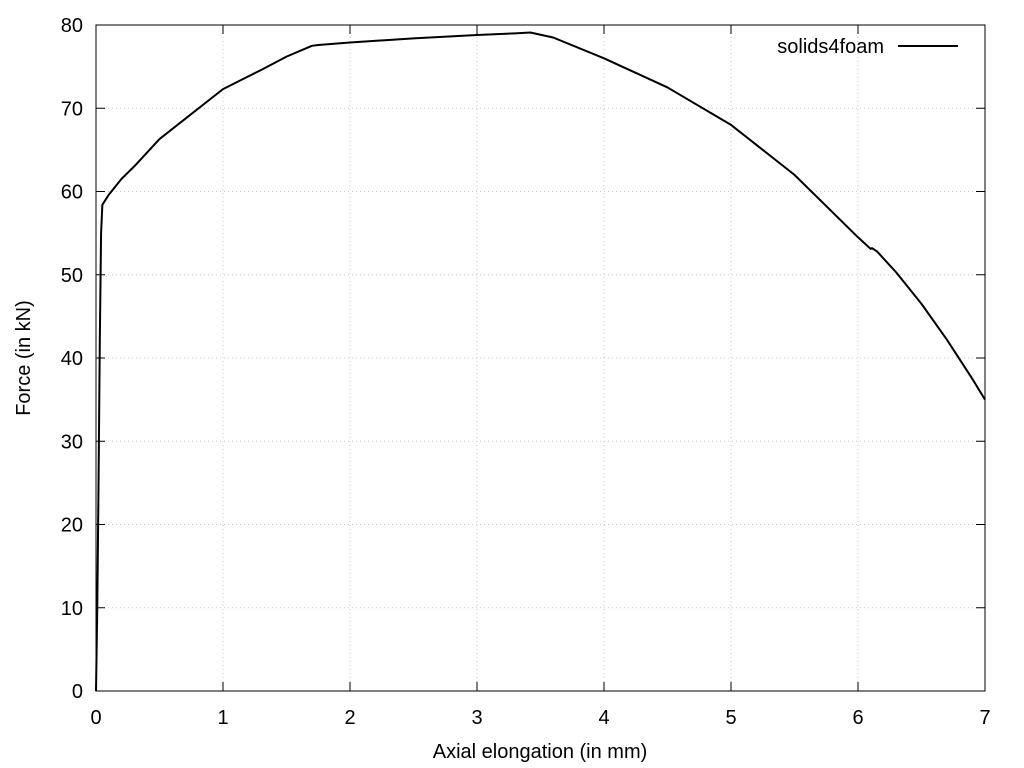 The image size is (1024, 768). What do you see at coordinates (603, 718) in the screenshot?
I see `x-tick-label: 4` at bounding box center [603, 718].